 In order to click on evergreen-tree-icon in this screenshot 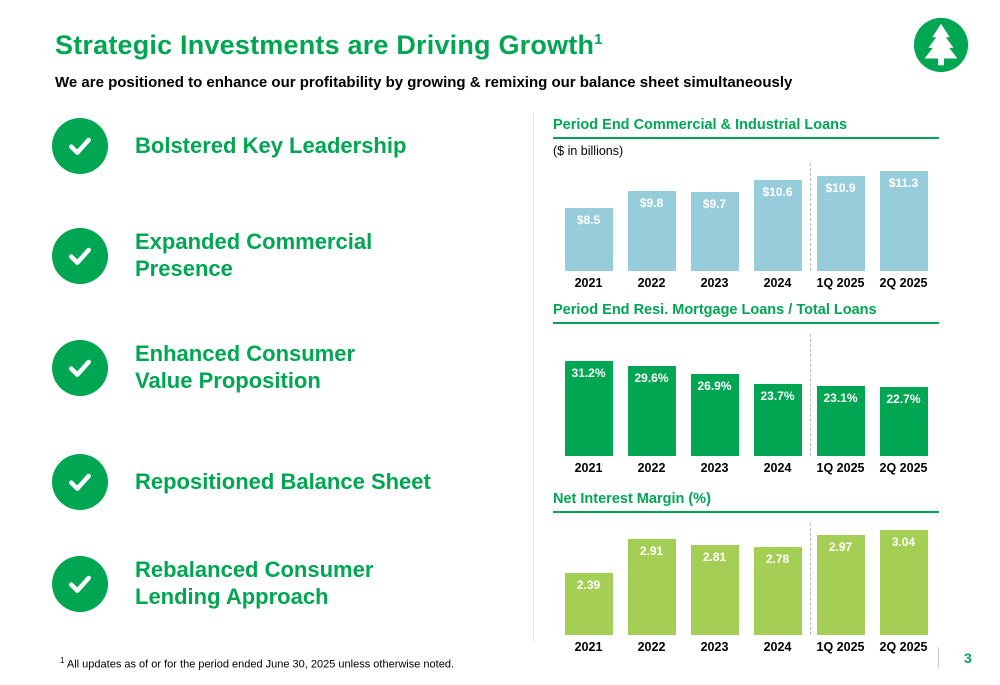, I will do `click(941, 45)`.